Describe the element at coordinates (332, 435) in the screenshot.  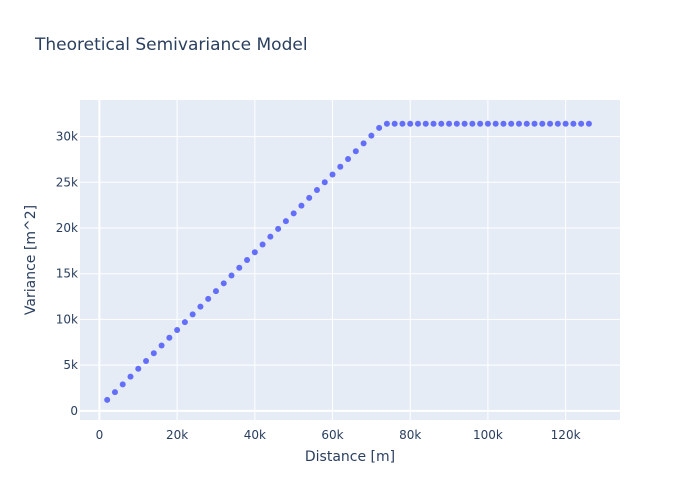
I see `x-tick-label: 60k` at that location.